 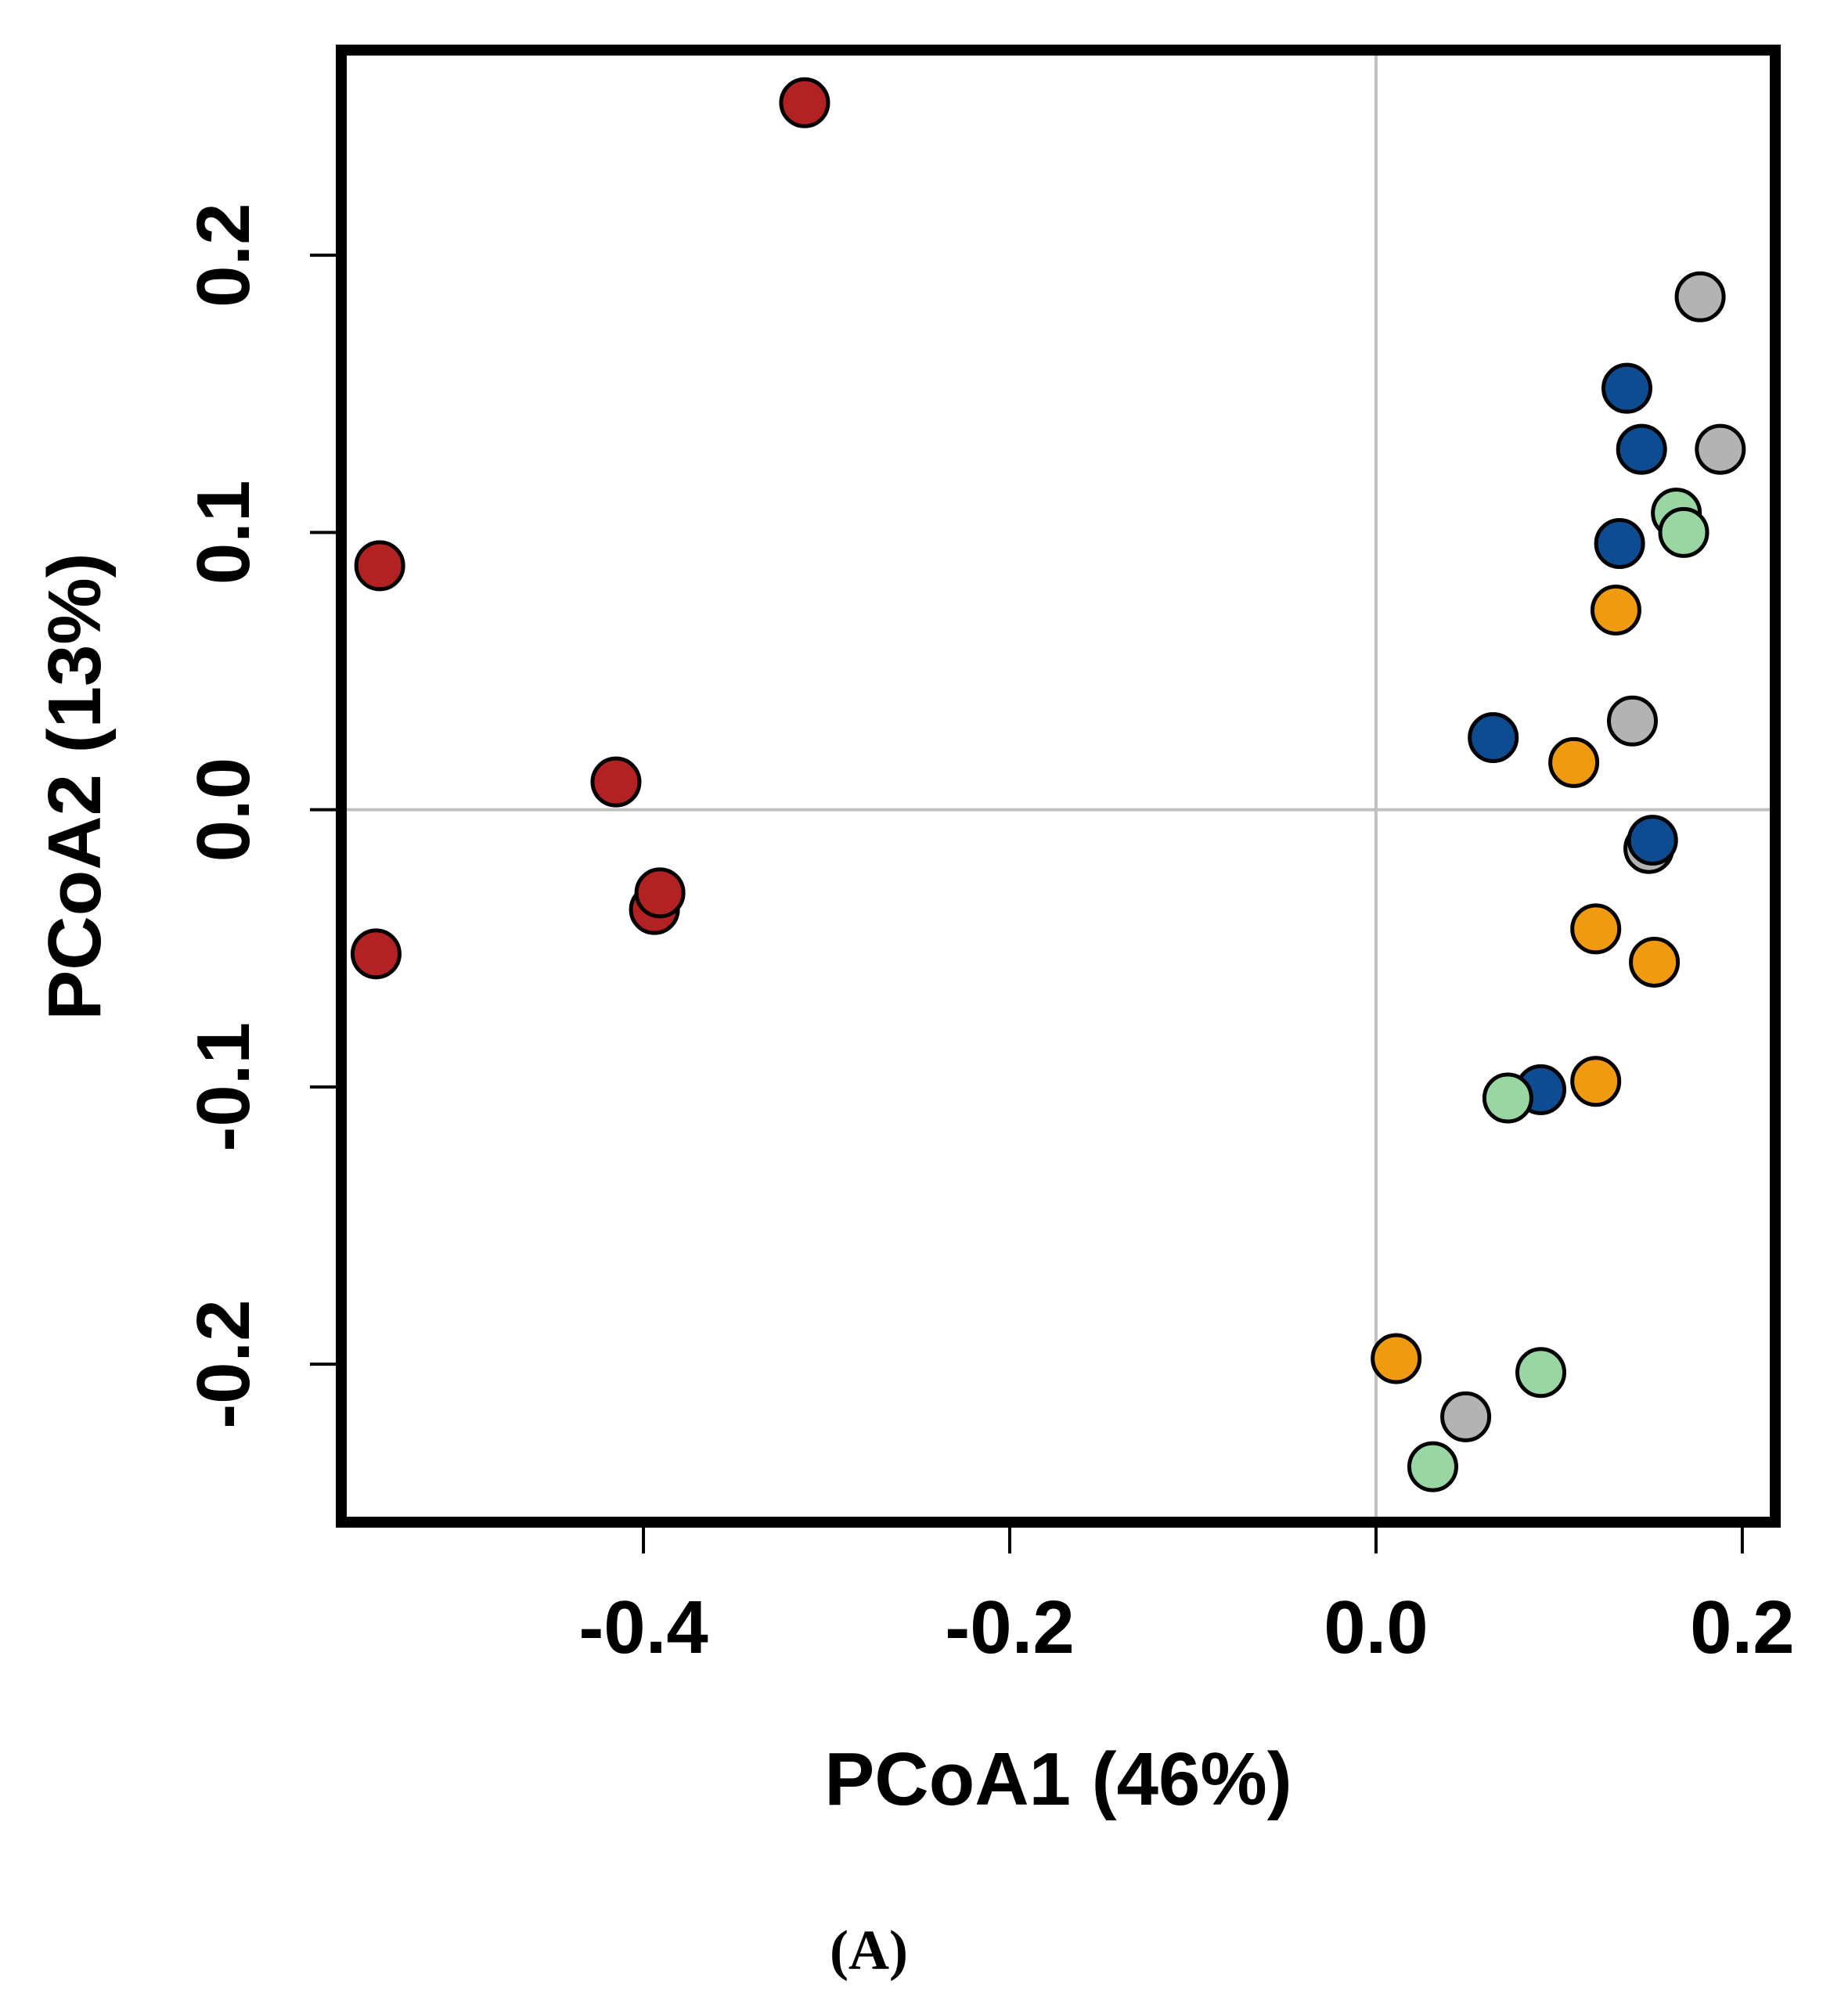 I want to click on series-light-green, so click(x=1558, y=990).